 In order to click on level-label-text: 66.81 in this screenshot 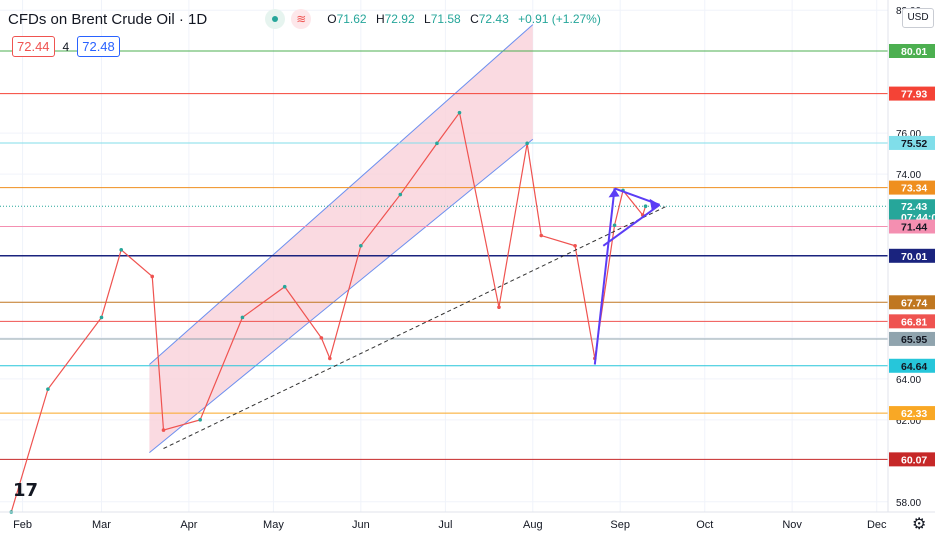, I will do `click(914, 322)`.